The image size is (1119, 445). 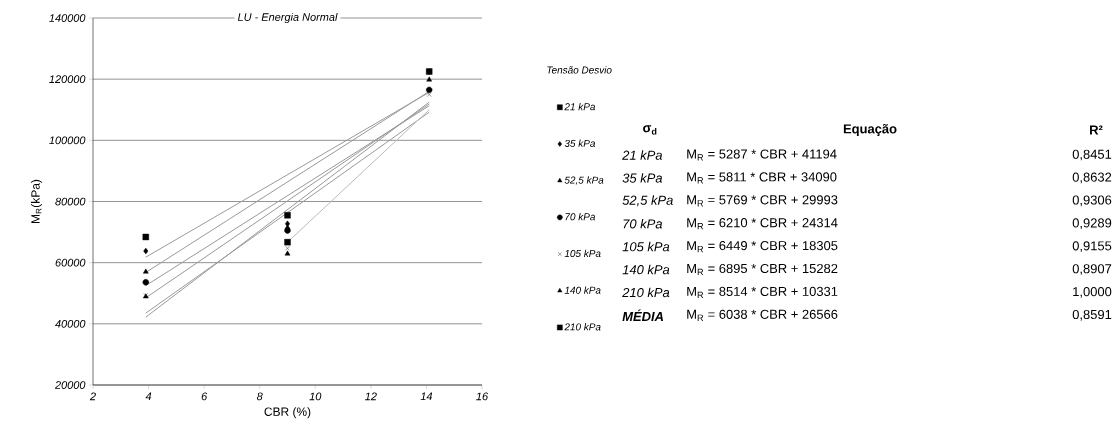 What do you see at coordinates (580, 217) in the screenshot?
I see `legend-label: 70 kPa` at bounding box center [580, 217].